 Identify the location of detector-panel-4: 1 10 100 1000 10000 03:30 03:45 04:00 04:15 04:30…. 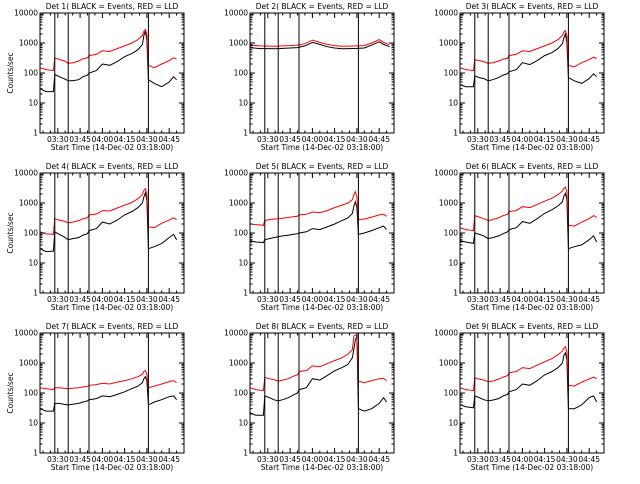
(95, 237).